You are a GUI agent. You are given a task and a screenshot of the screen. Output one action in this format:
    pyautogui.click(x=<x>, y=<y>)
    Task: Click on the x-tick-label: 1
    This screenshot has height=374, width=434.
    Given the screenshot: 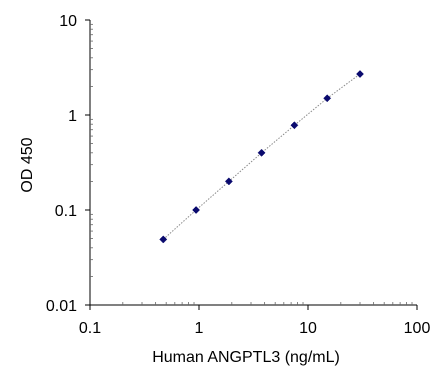 What is the action you would take?
    pyautogui.click(x=199, y=328)
    